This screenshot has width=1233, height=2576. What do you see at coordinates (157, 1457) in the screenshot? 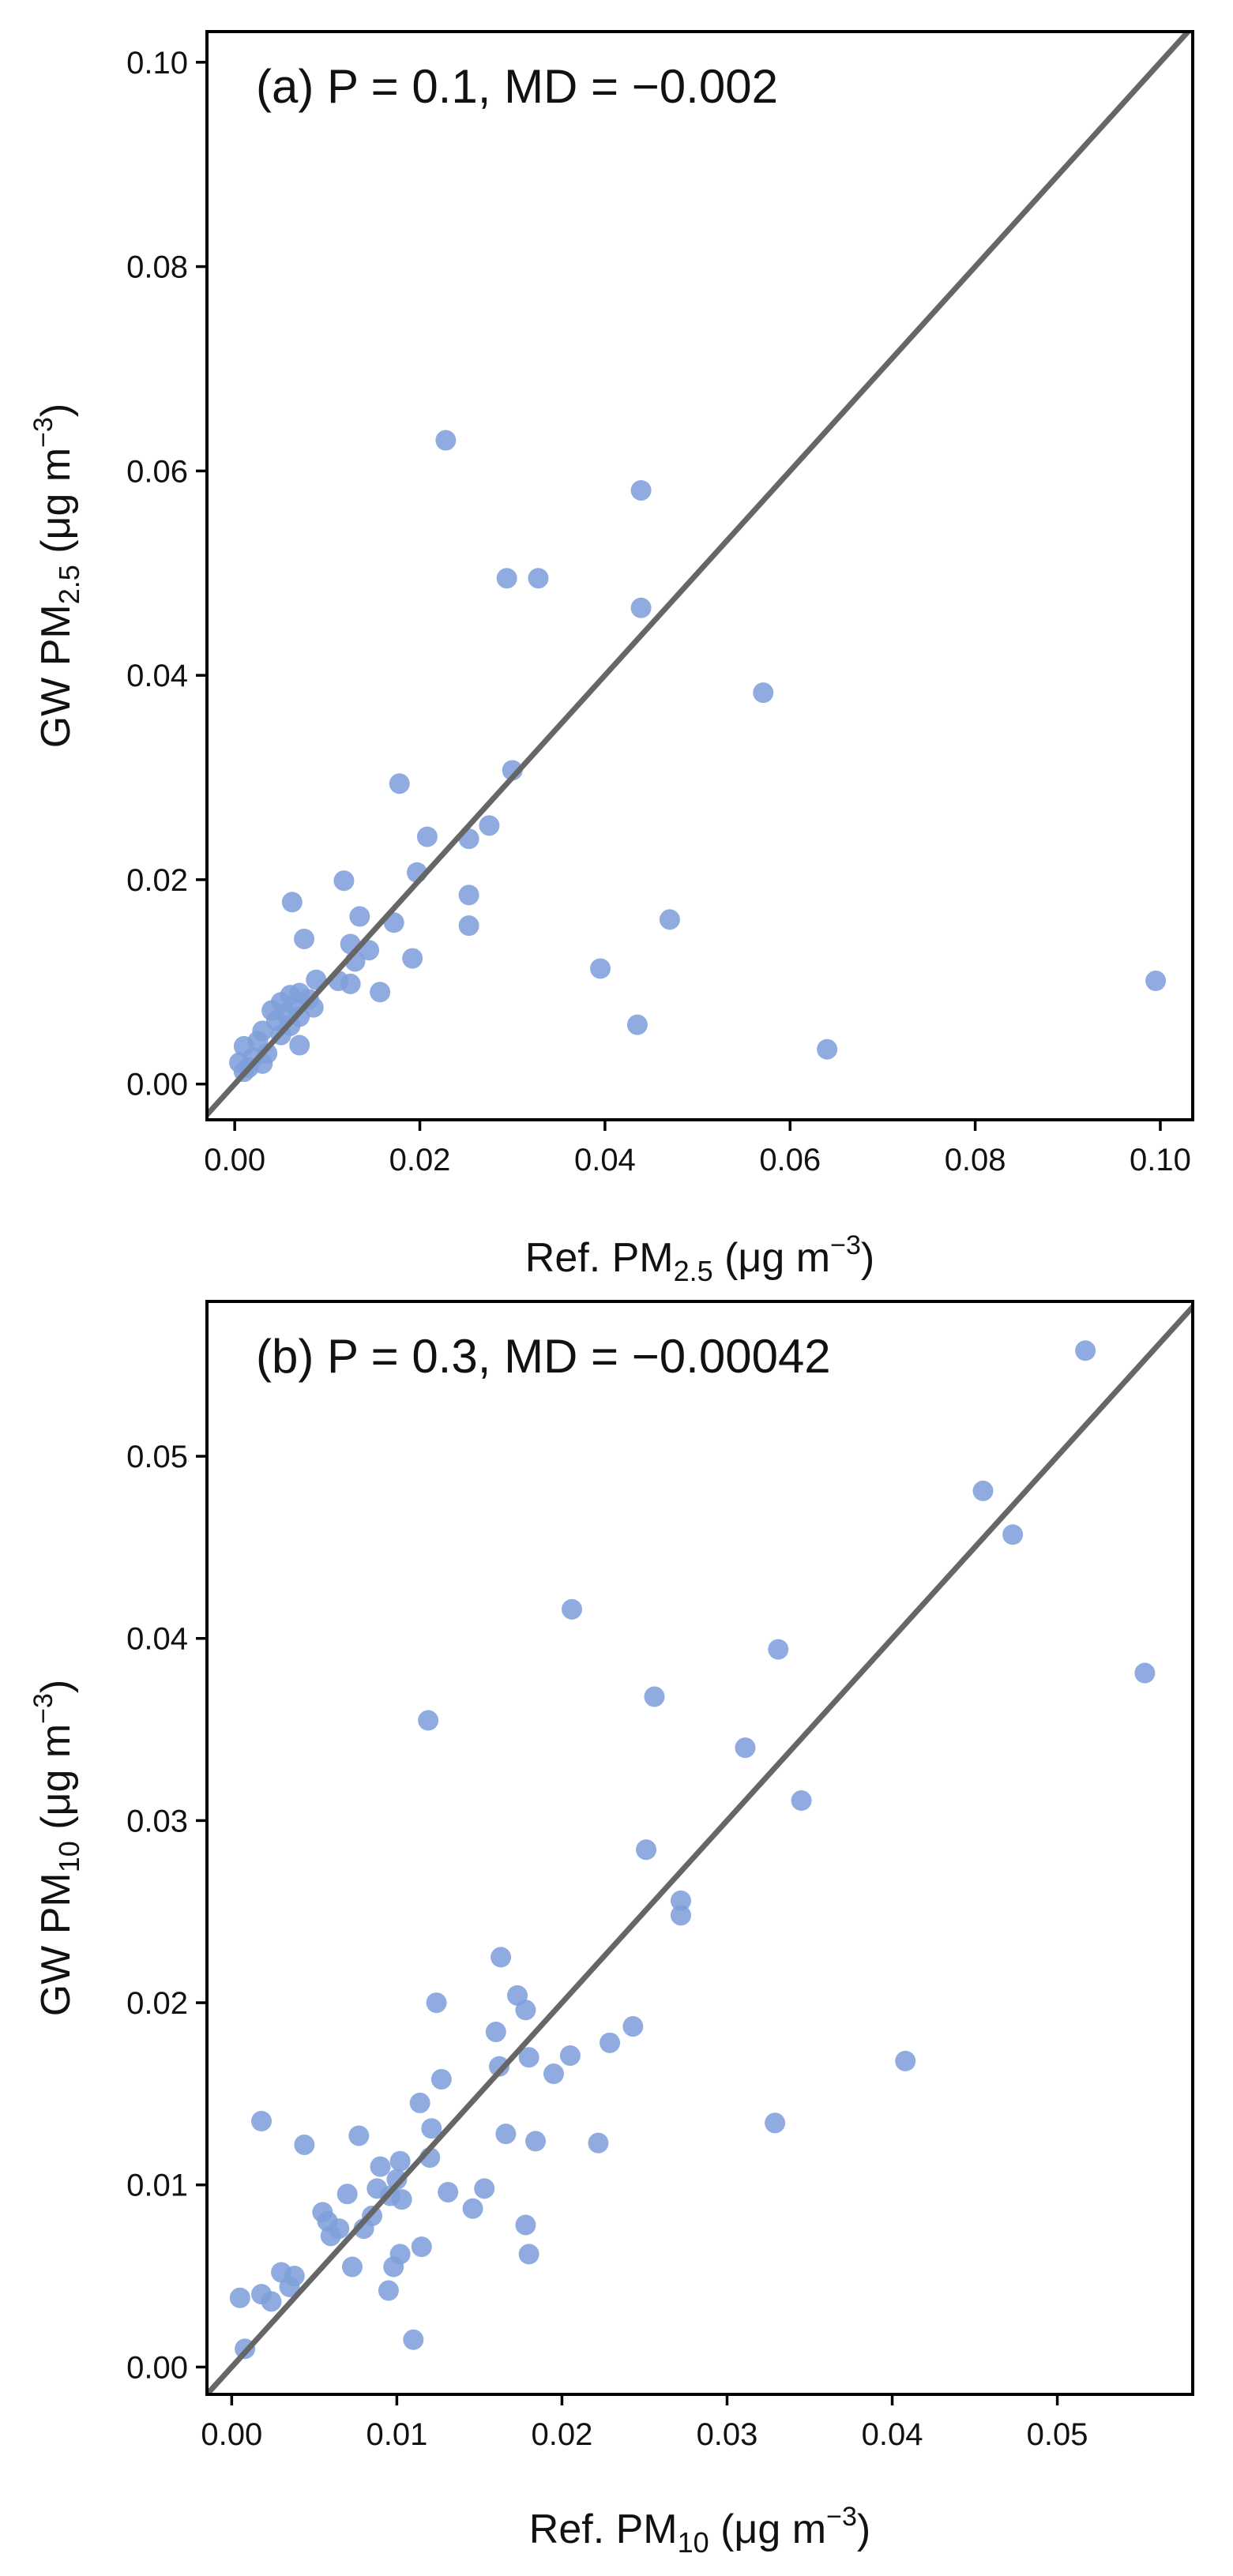
I see `panel-b-ytick-label-5: 0.05` at bounding box center [157, 1457].